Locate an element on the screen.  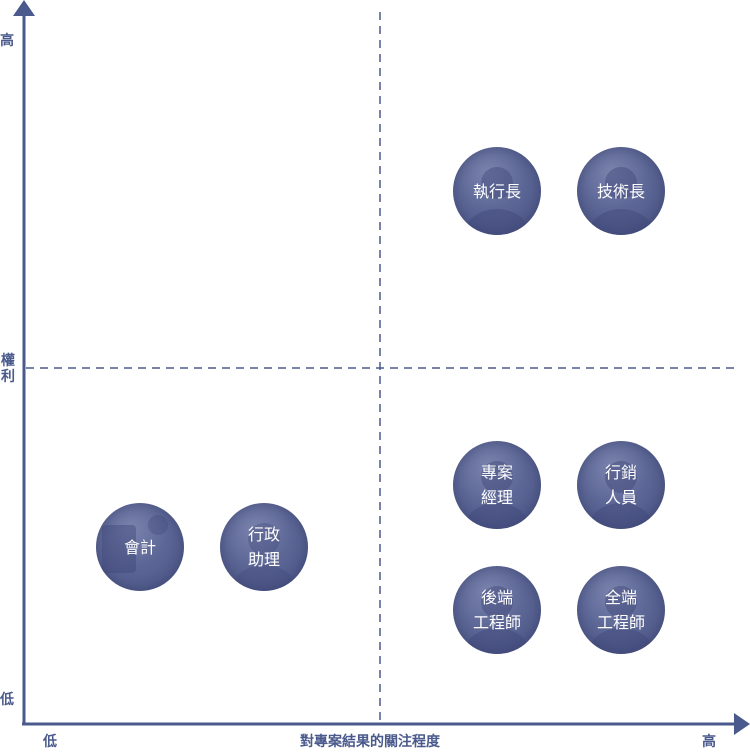
stakeholder-backend-engineer: 後端 工程師 is located at coordinates (497, 610).